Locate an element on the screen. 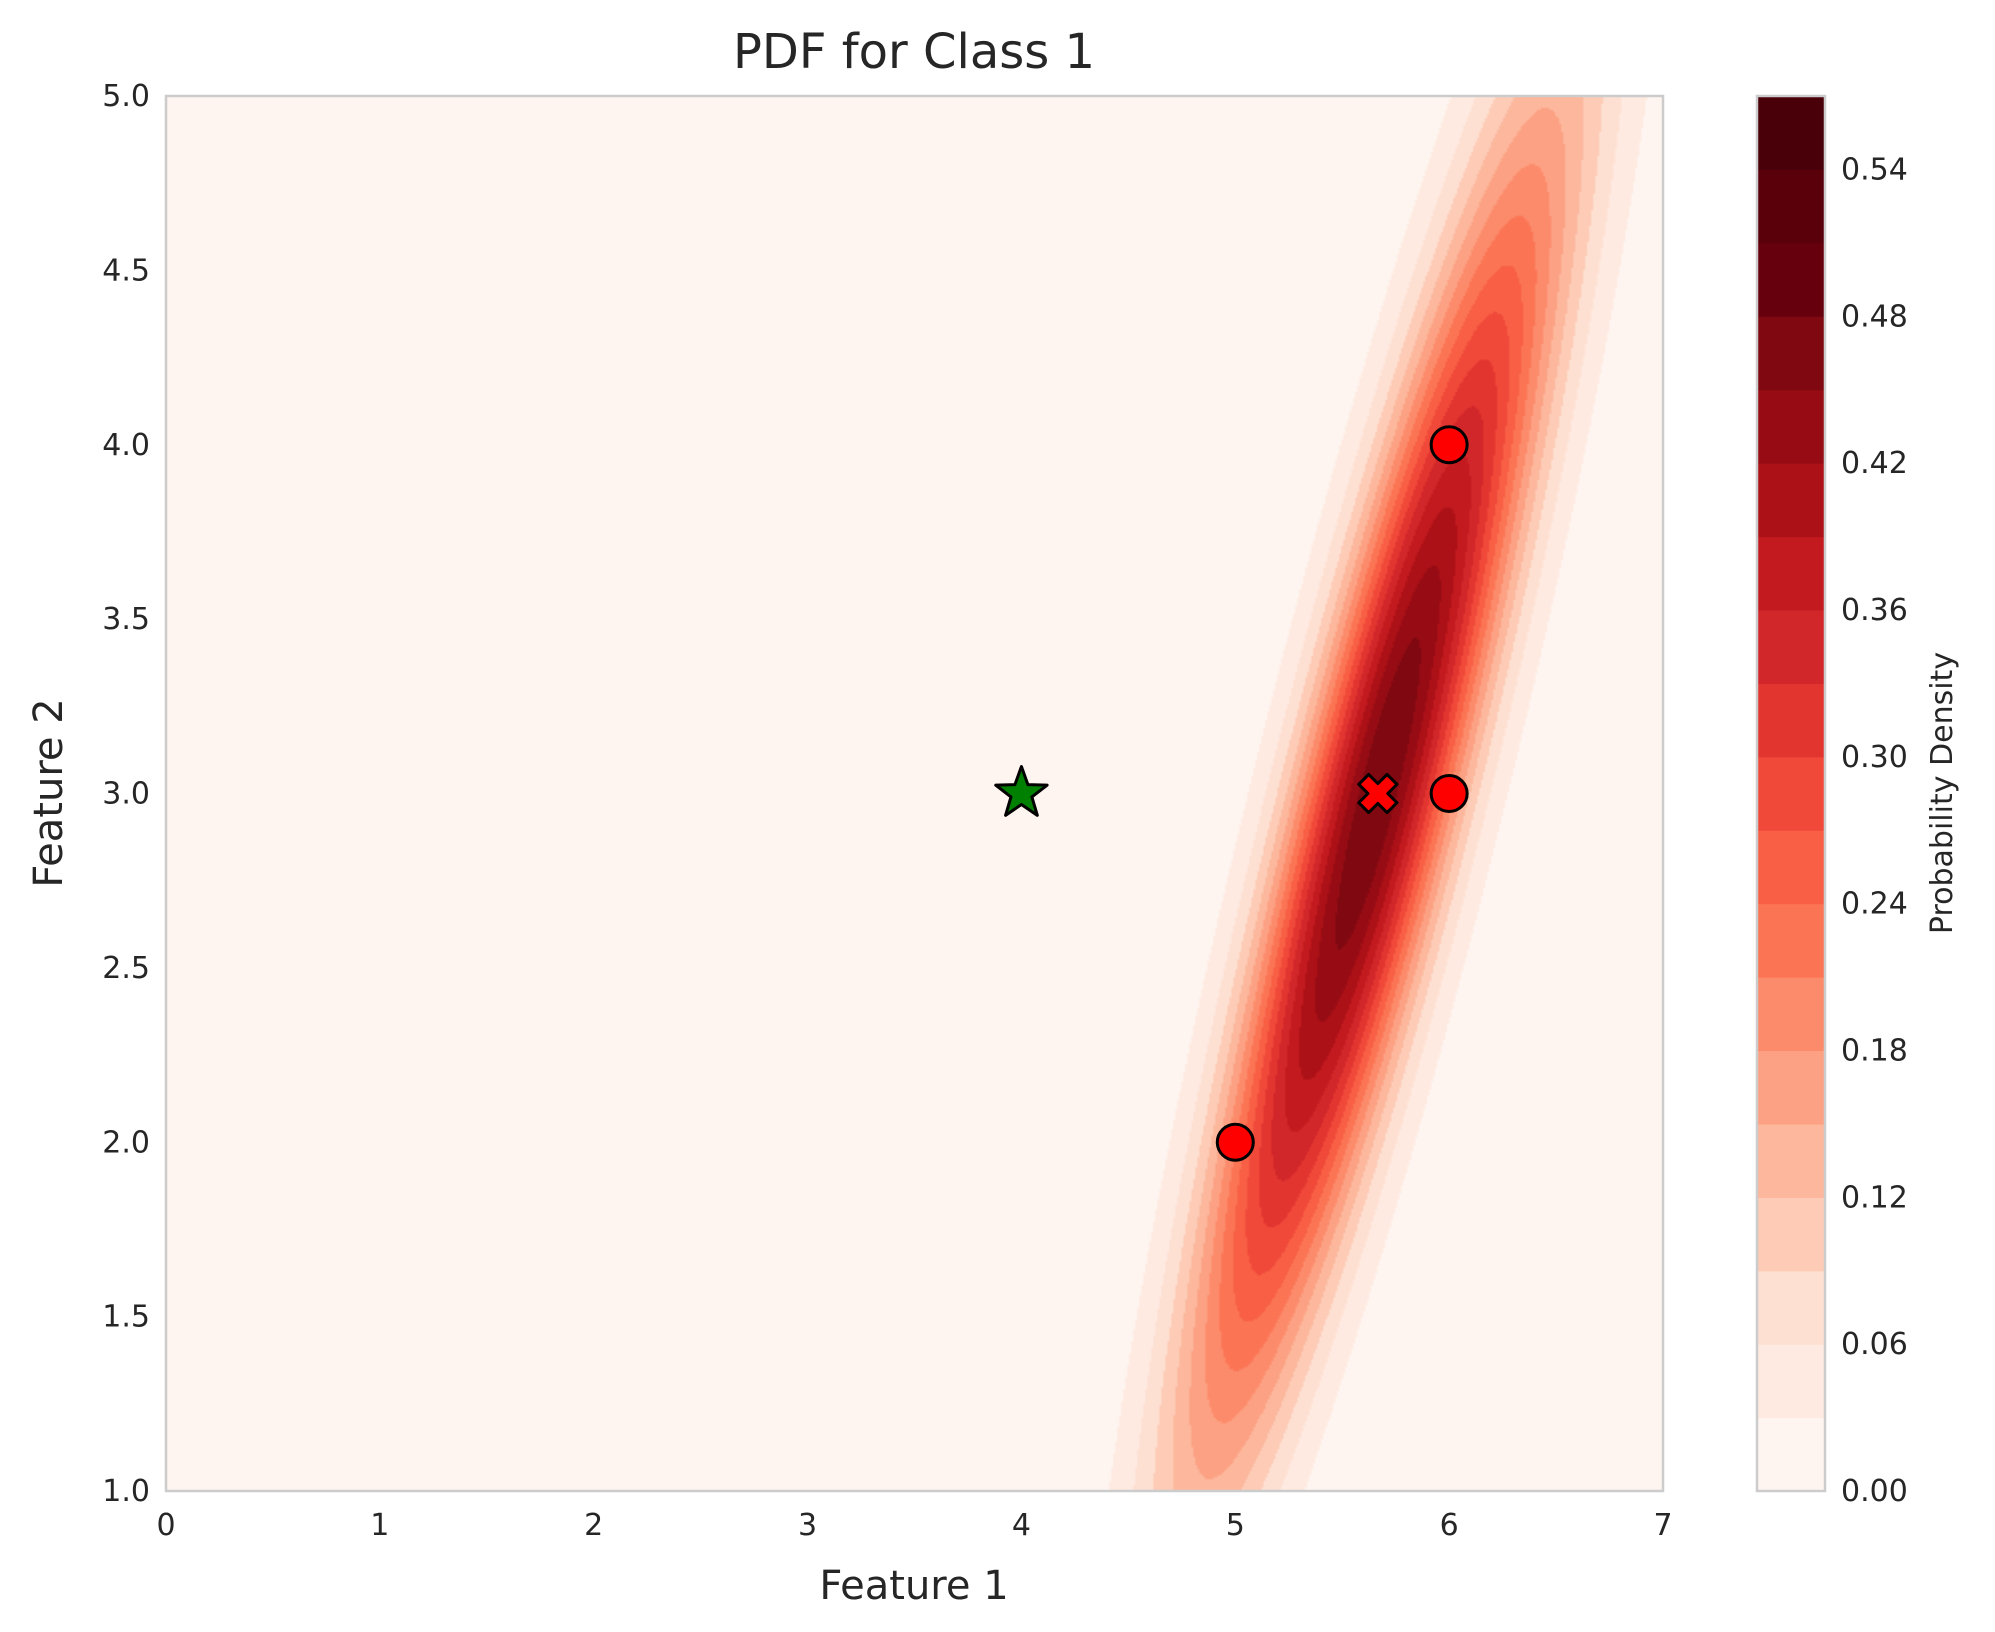 The width and height of the screenshot is (1995, 1632). y-axis-ticks: 1.0 1.5 2.0 2.5 3.0 3.5 4.0 4.5 5.0 is located at coordinates (126, 794).